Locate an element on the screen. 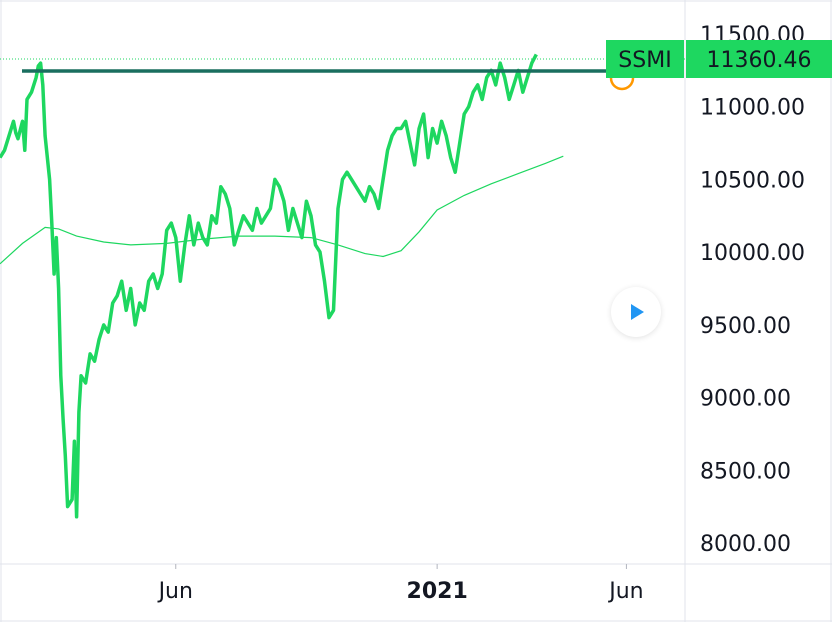  symbol-tag-label: SSMI is located at coordinates (644, 60).